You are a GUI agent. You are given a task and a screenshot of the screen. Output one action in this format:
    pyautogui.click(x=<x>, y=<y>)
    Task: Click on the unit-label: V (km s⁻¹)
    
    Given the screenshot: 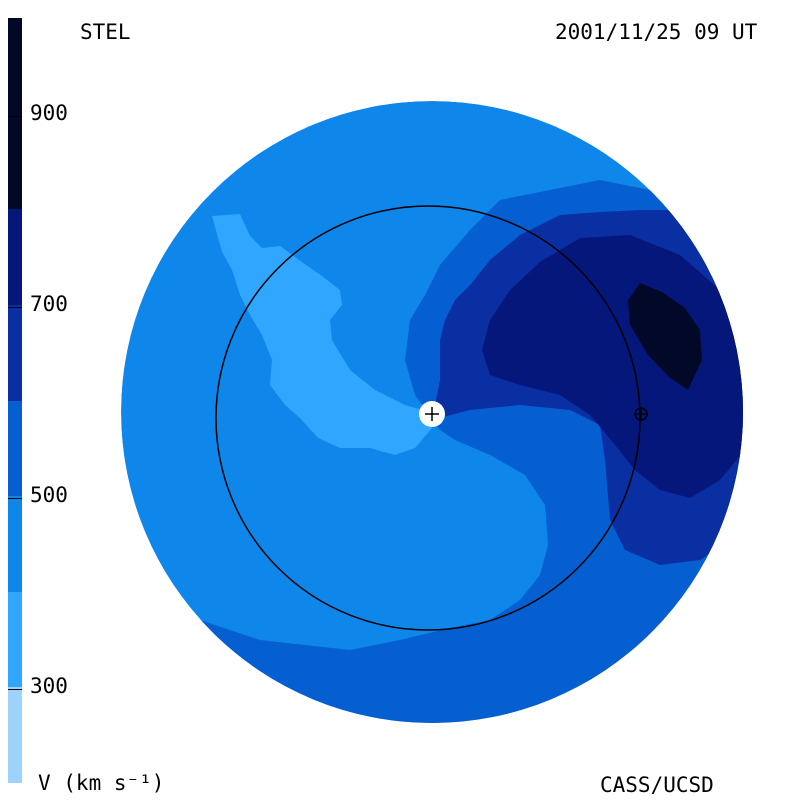 What is the action you would take?
    pyautogui.click(x=101, y=783)
    